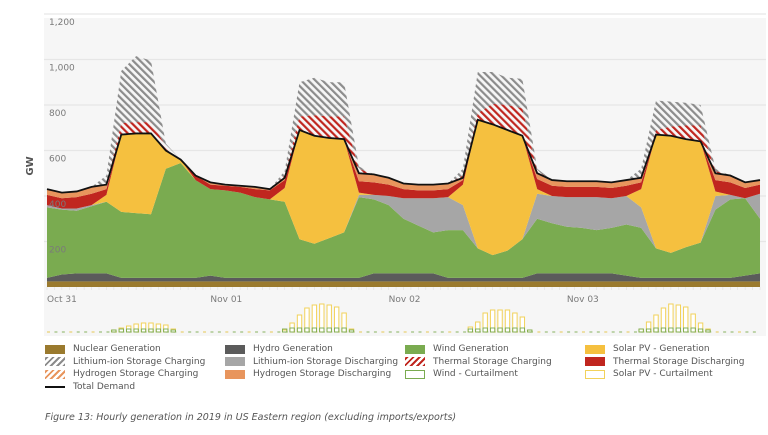 Image resolution: width=768 pixels, height=435 pixels. I want to click on legend-item: Solar PV - Curtailment, so click(649, 374).